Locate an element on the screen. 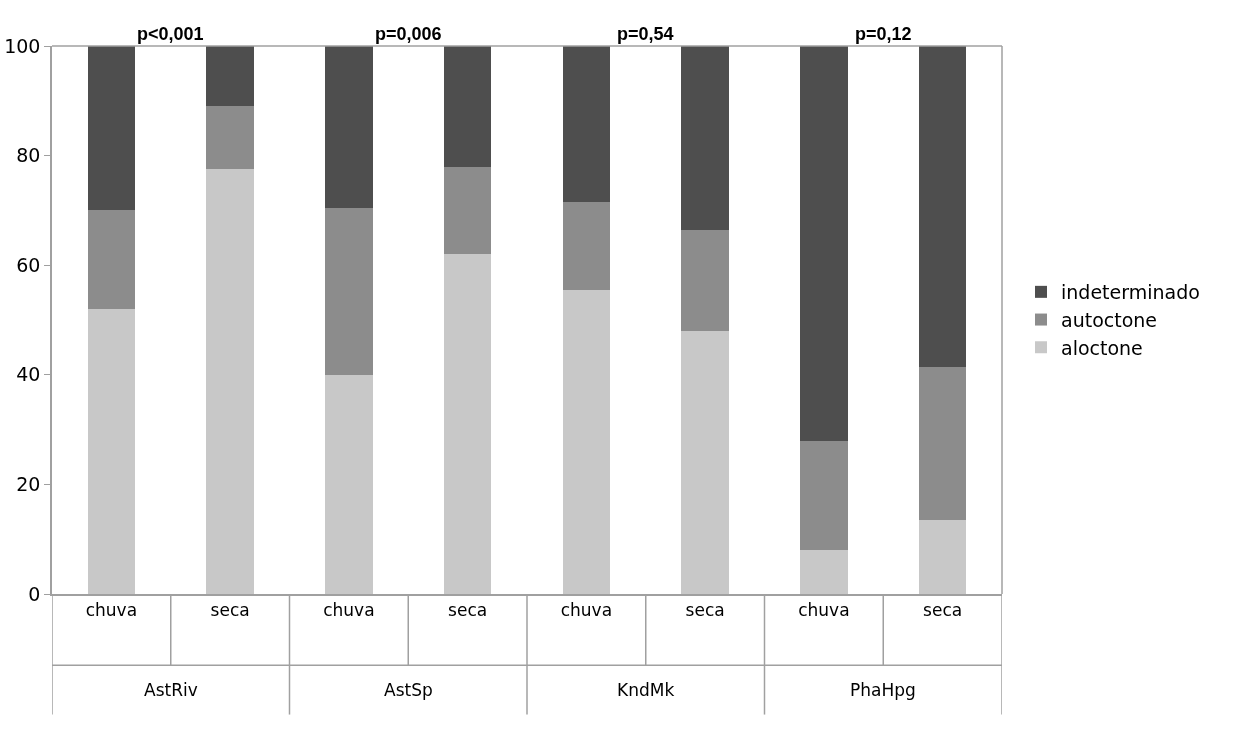 The height and width of the screenshot is (740, 1236). text: p=0,54 is located at coordinates (645, 34).